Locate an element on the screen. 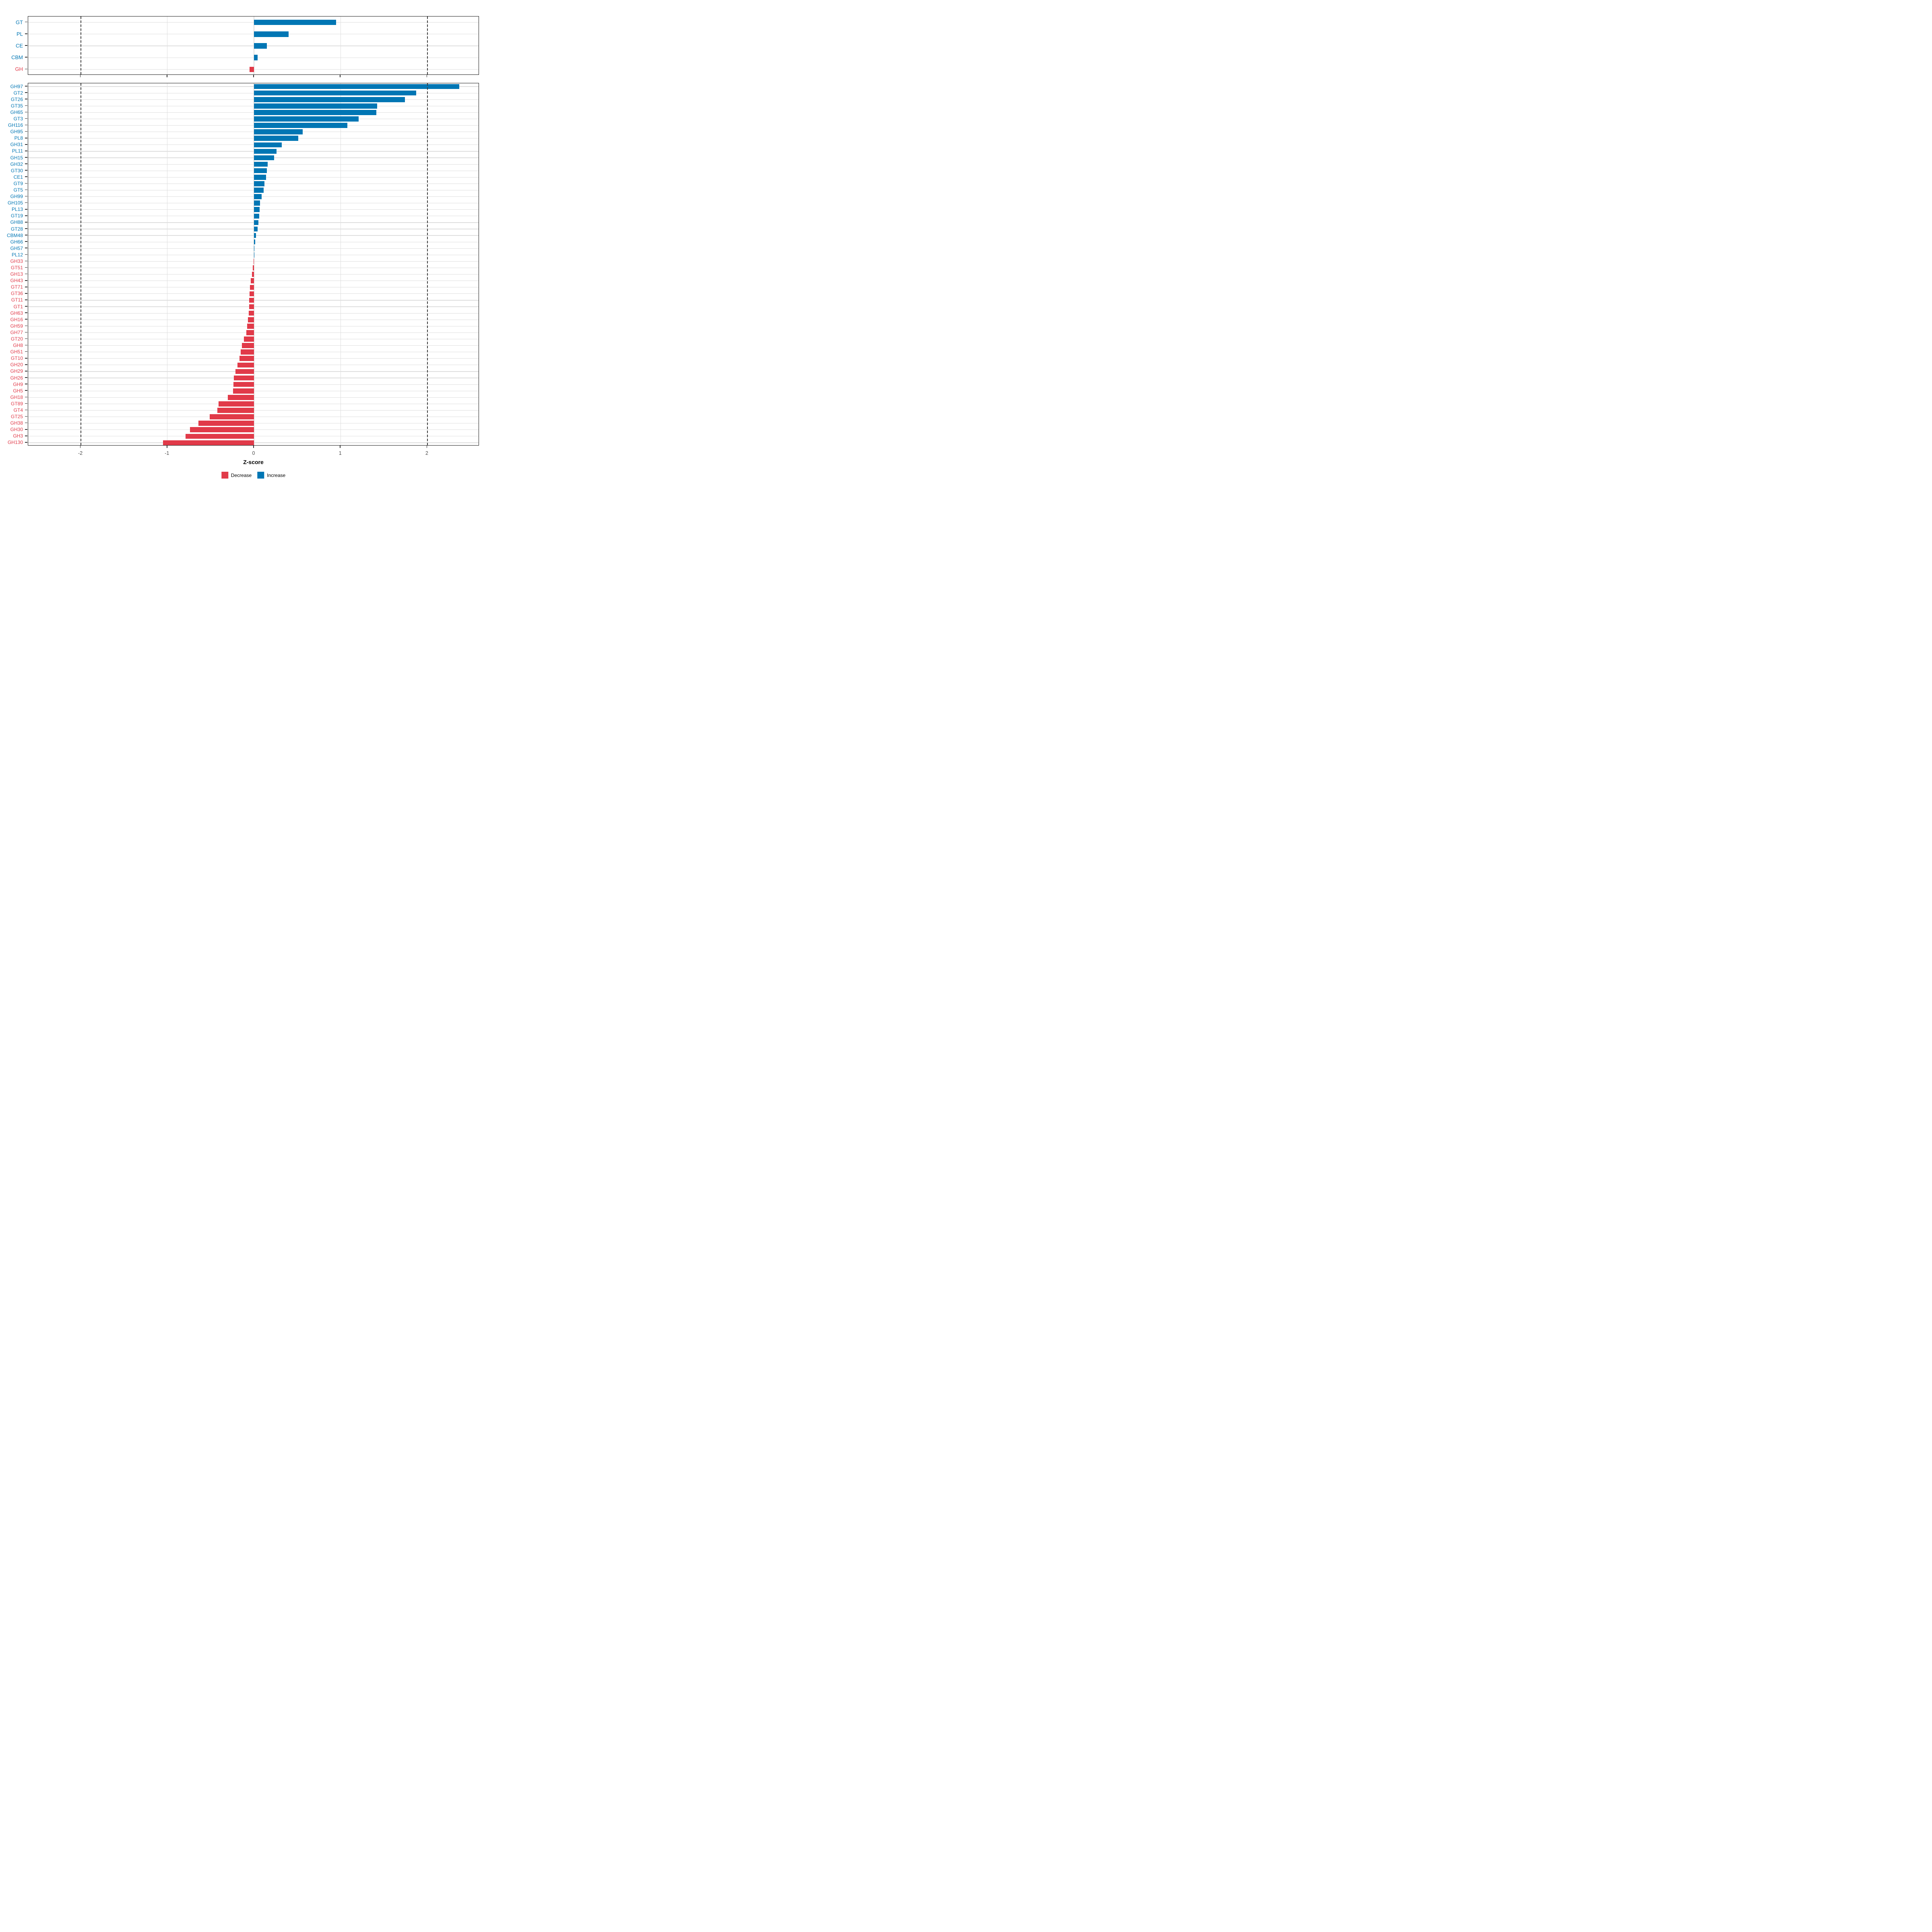 This screenshot has width=1932, height=1932. bar-GH63 is located at coordinates (251, 313).